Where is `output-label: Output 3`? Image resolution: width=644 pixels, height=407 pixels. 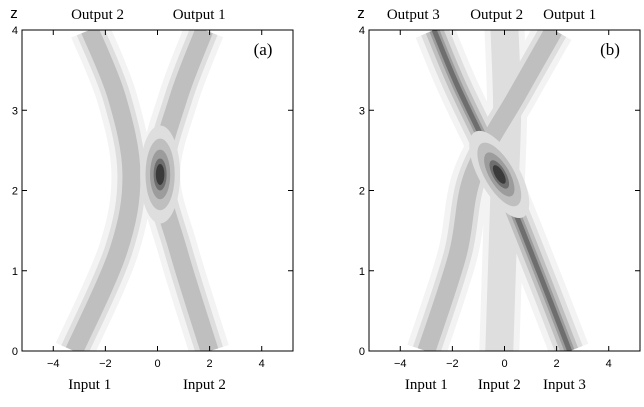
output-label: Output 3 is located at coordinates (413, 15).